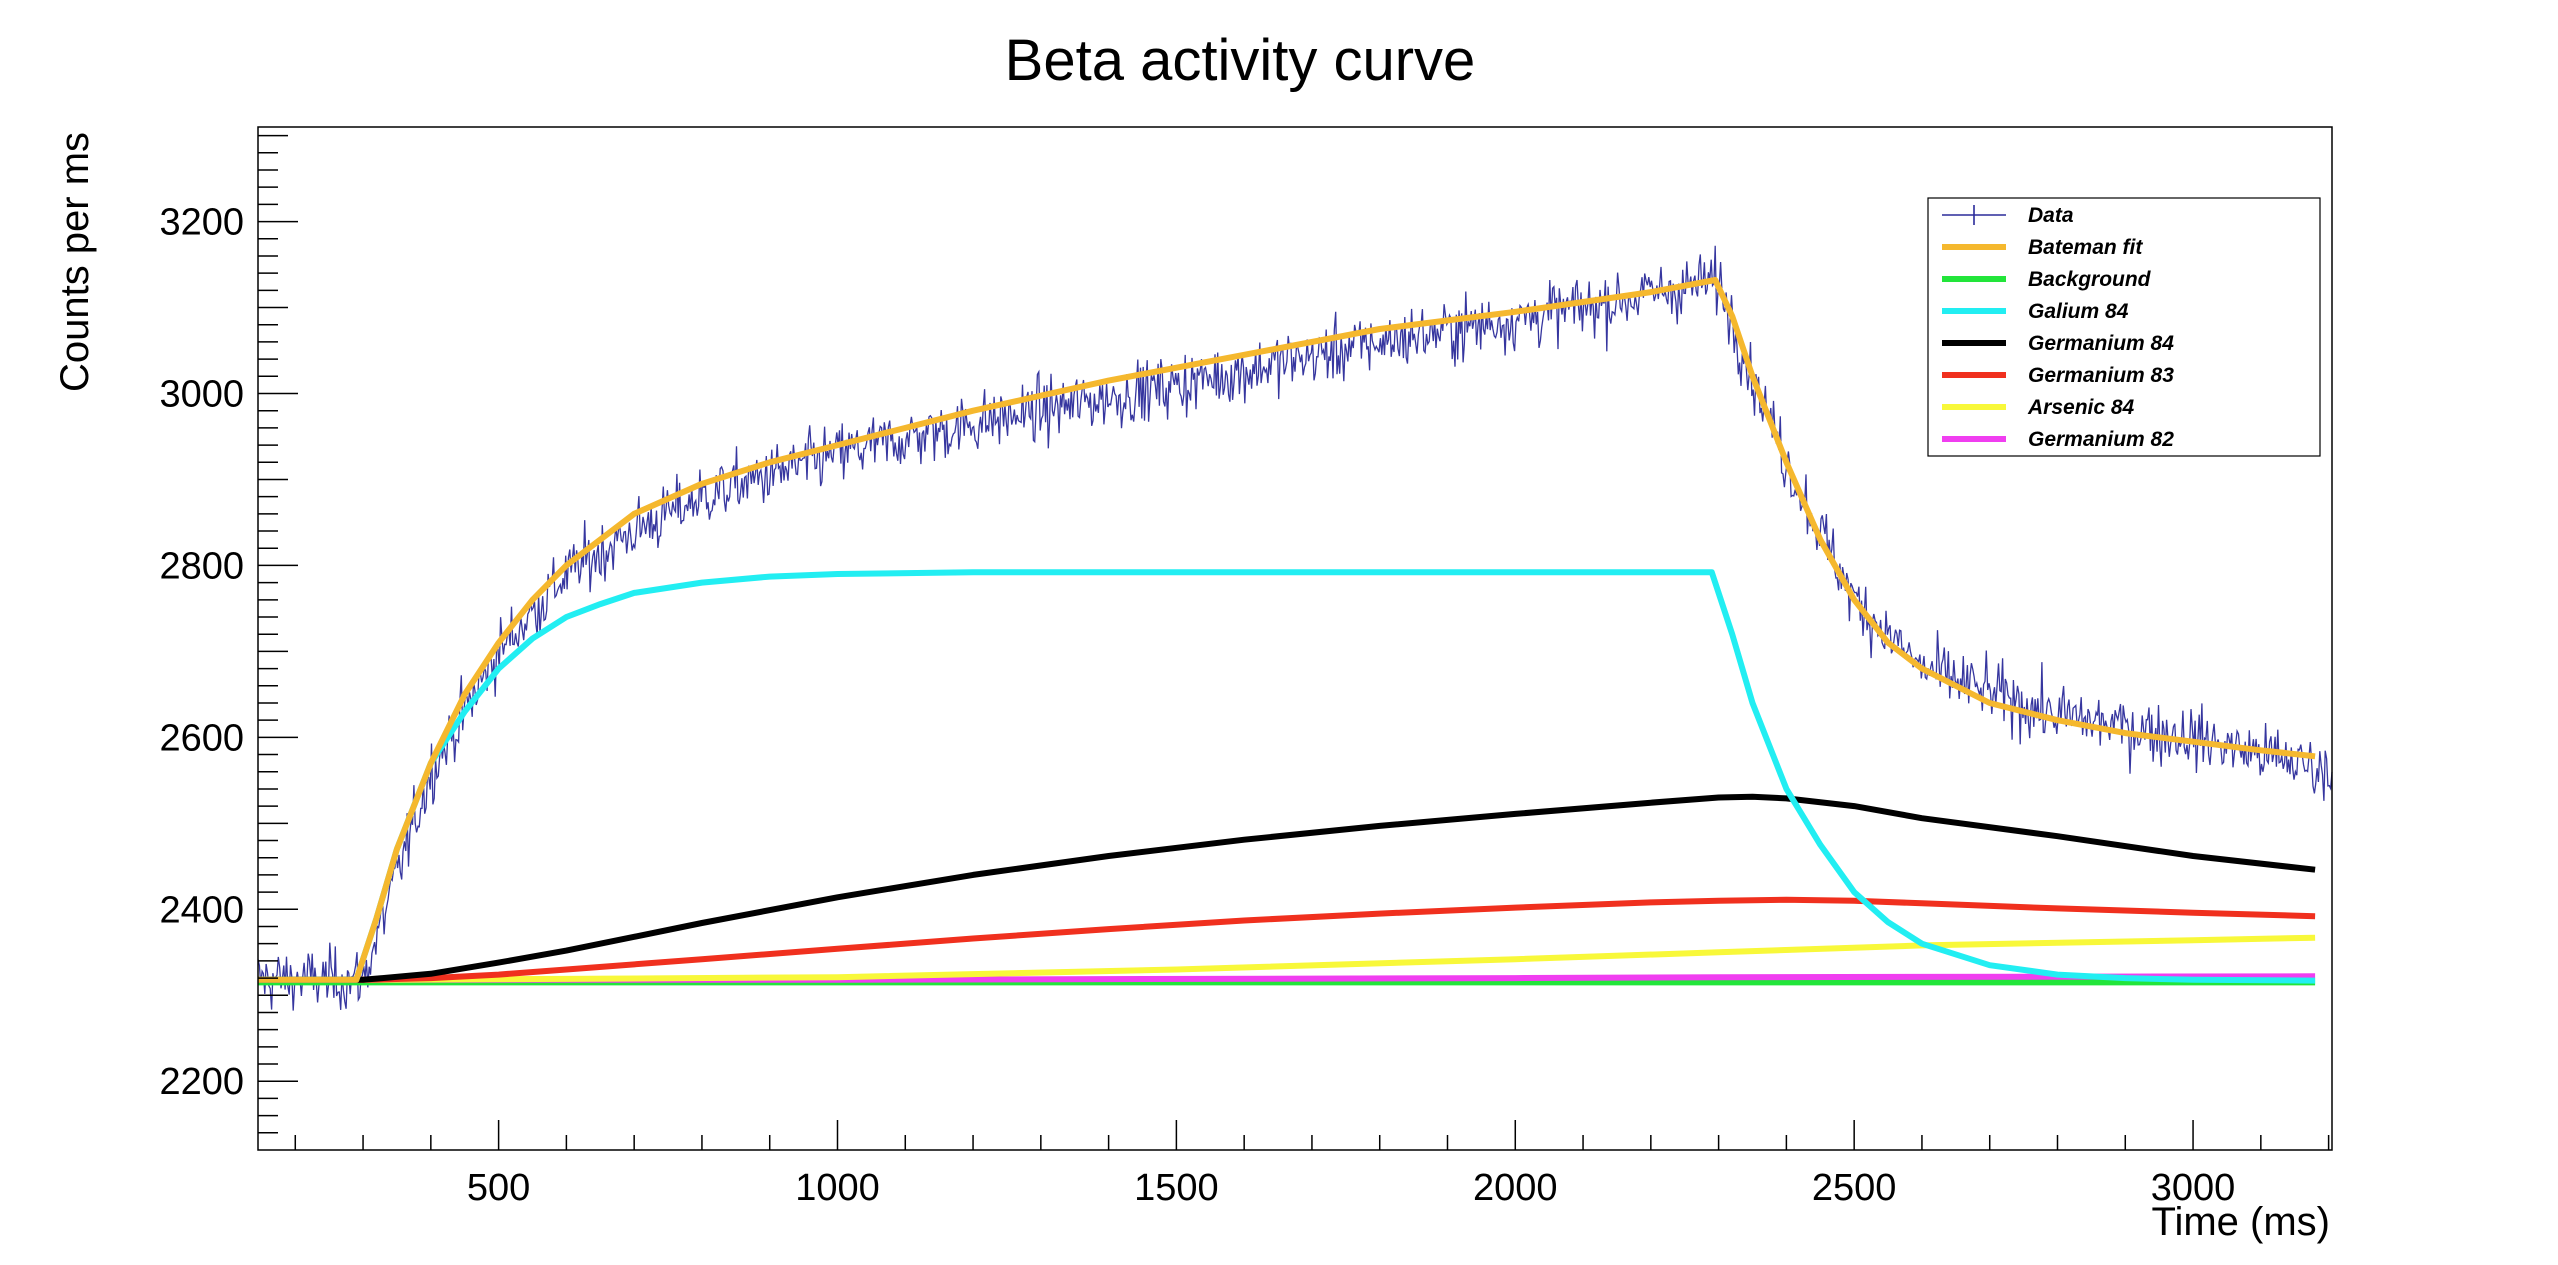  What do you see at coordinates (201, 223) in the screenshot?
I see `y-tick-label: 3200` at bounding box center [201, 223].